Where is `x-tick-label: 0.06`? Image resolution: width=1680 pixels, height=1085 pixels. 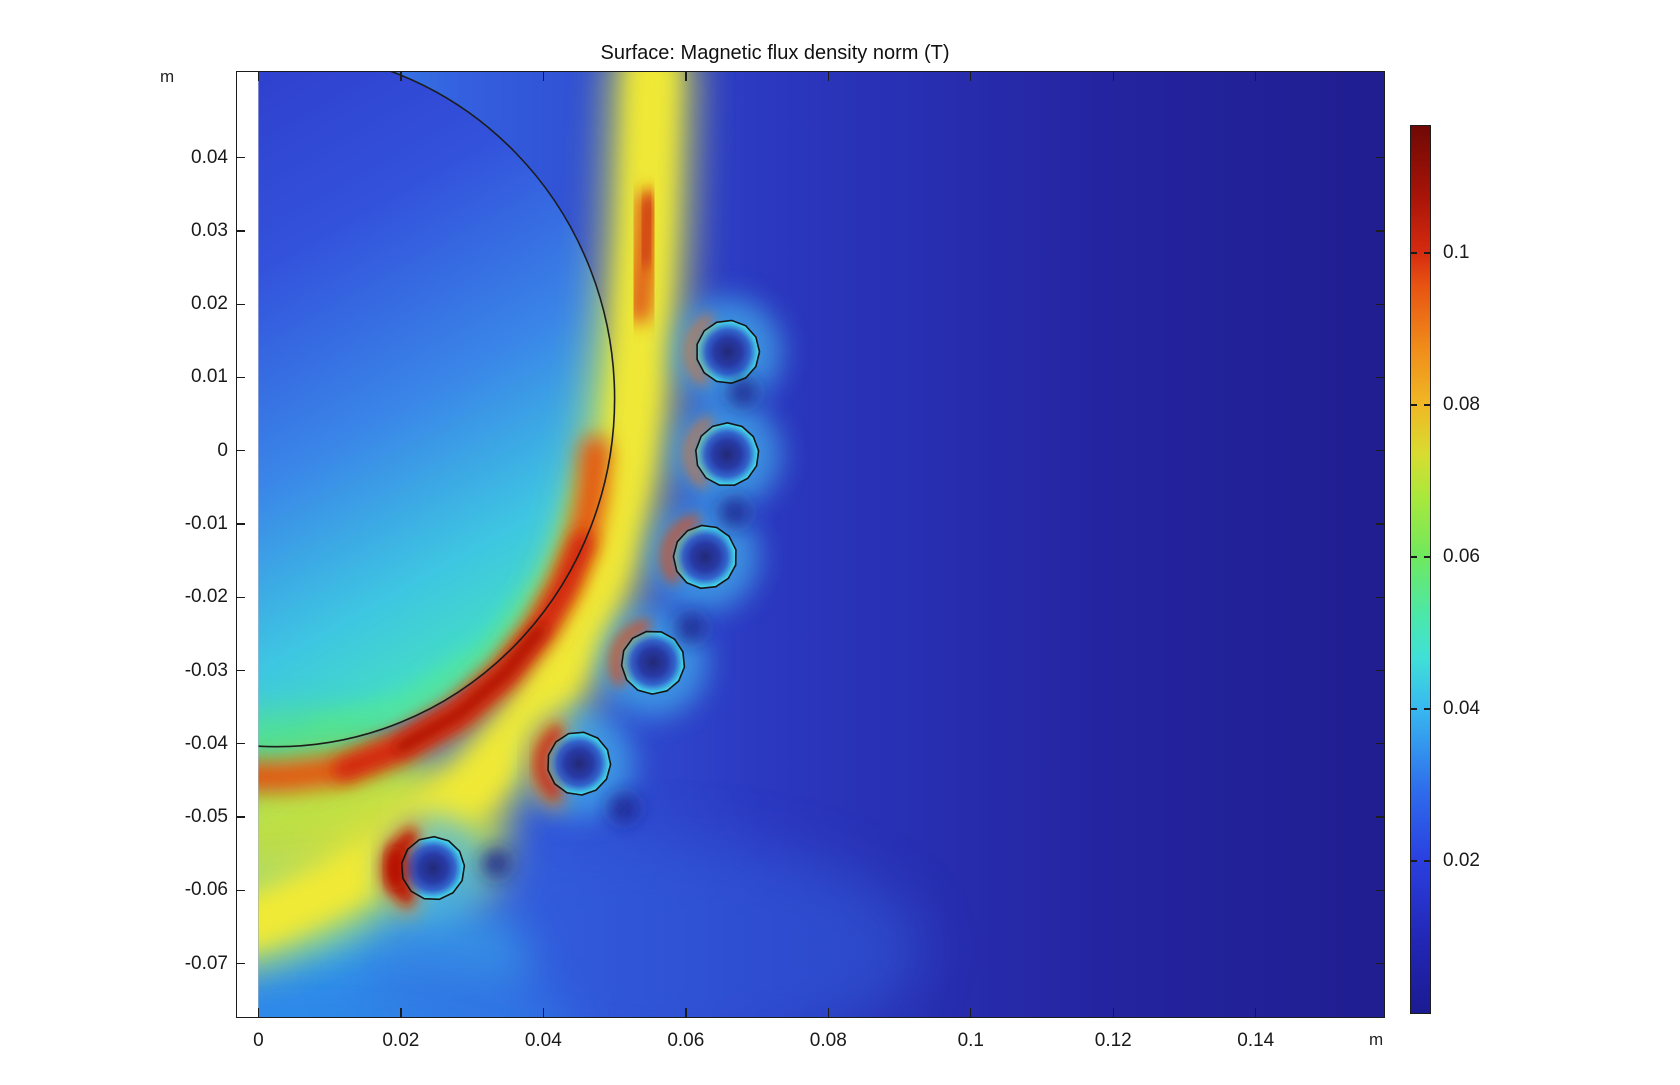
x-tick-label: 0.06 is located at coordinates (686, 1040).